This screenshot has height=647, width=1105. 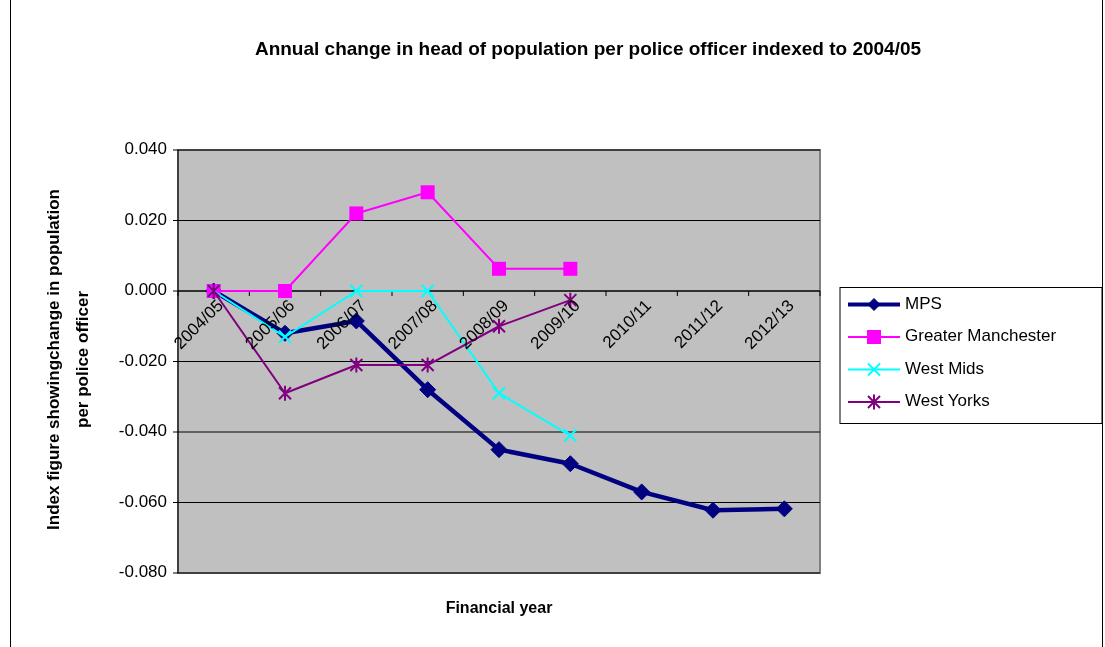 What do you see at coordinates (142, 572) in the screenshot?
I see `y-tick-label: -0.080` at bounding box center [142, 572].